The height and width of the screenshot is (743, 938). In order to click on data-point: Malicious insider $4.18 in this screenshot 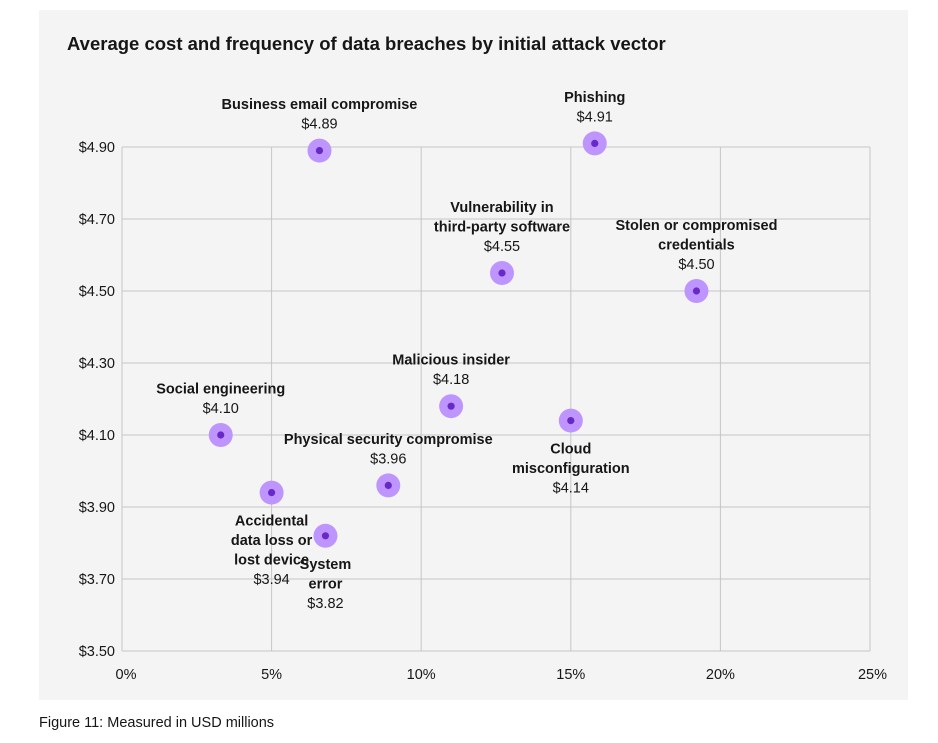, I will do `click(451, 386)`.